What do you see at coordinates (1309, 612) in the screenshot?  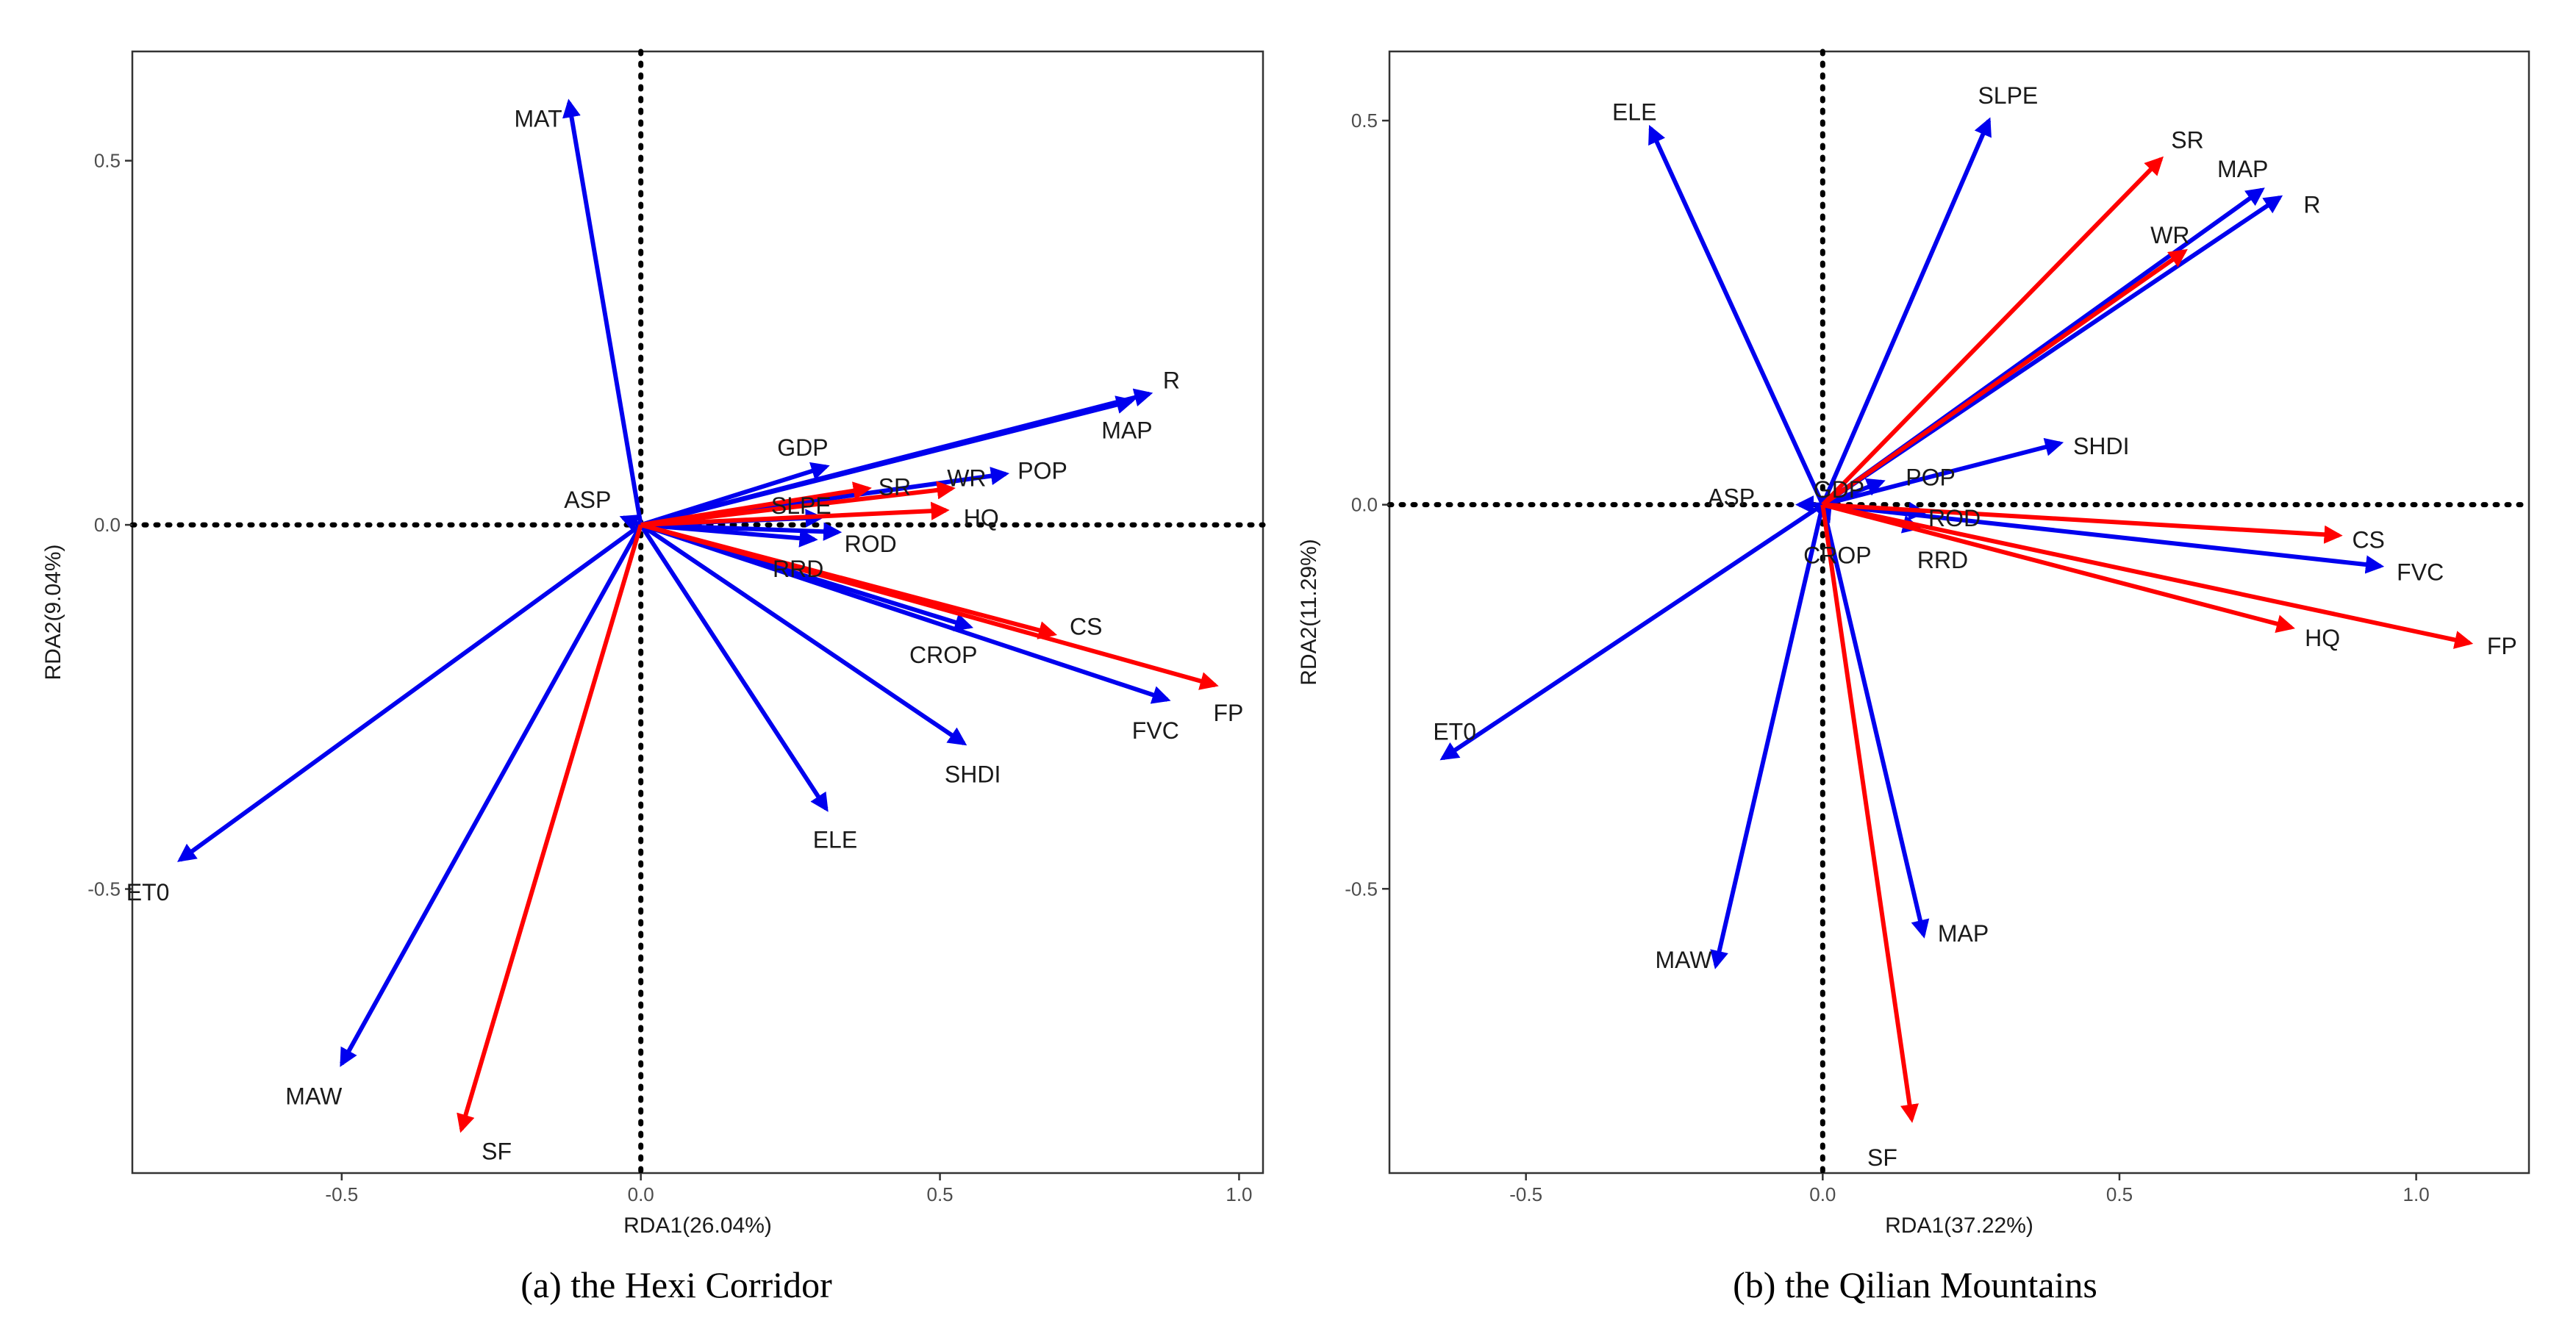 I see `y-axis-title: RDA2(11.29%)` at bounding box center [1309, 612].